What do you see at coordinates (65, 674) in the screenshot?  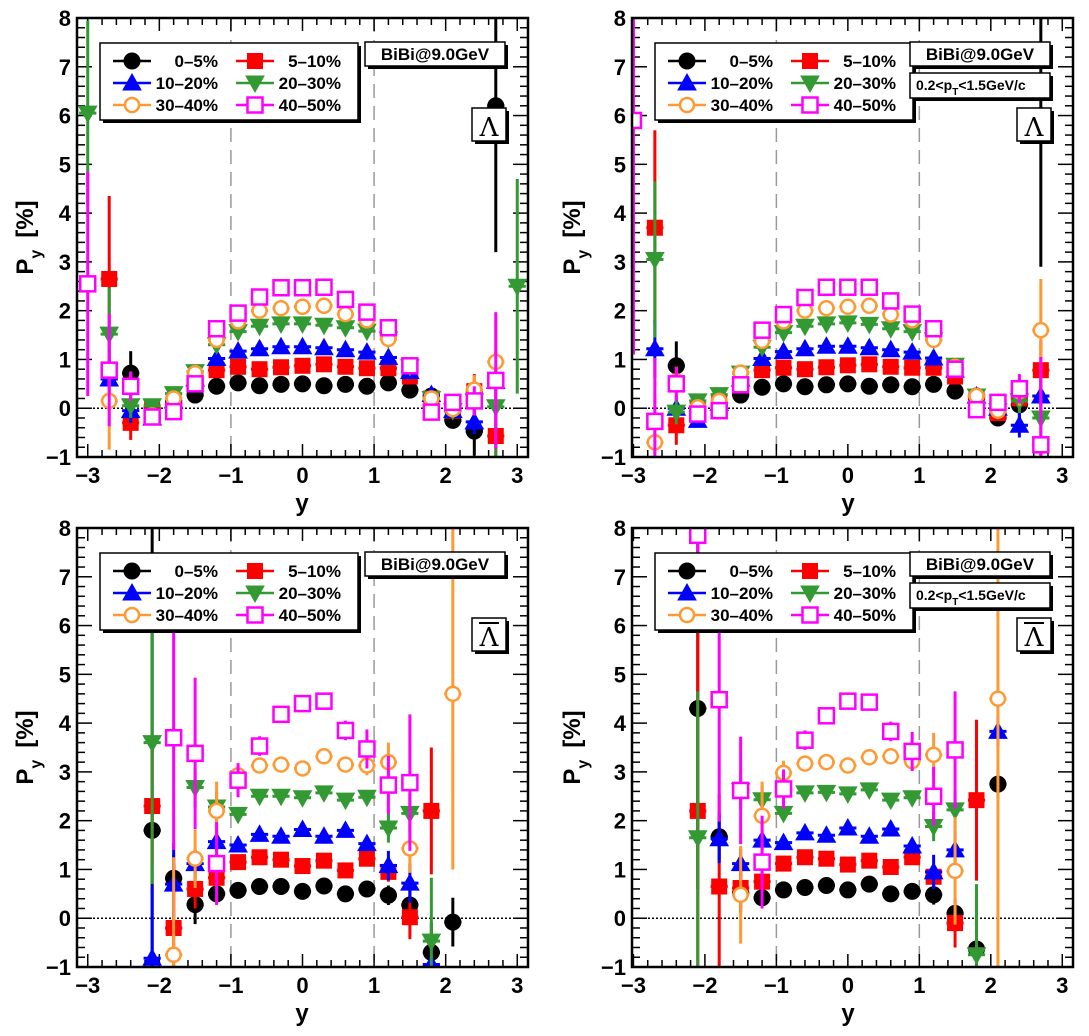 I see `y-tick-label: 5` at bounding box center [65, 674].